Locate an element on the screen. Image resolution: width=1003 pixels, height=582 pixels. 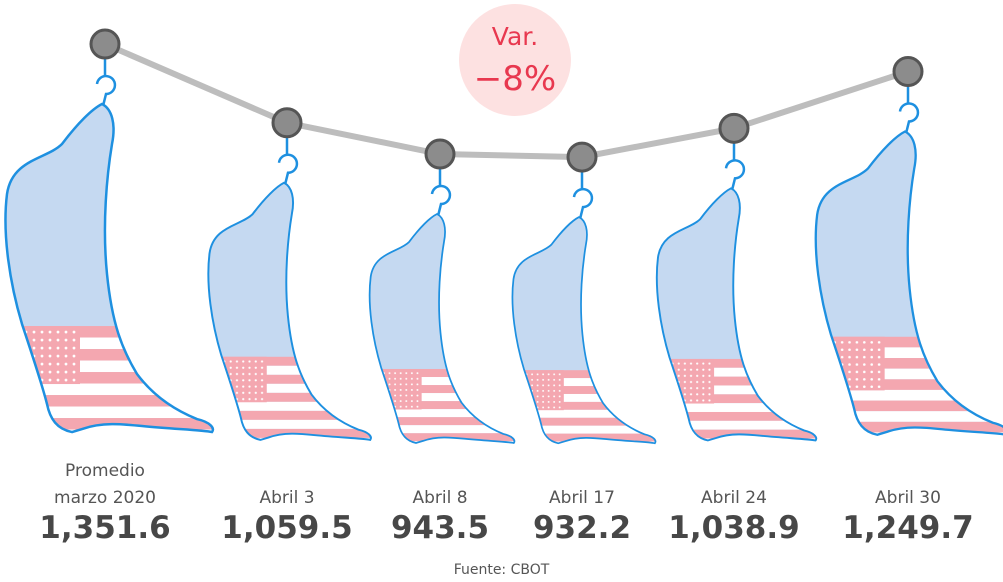
category-label: Abril 8 is located at coordinates (440, 498).